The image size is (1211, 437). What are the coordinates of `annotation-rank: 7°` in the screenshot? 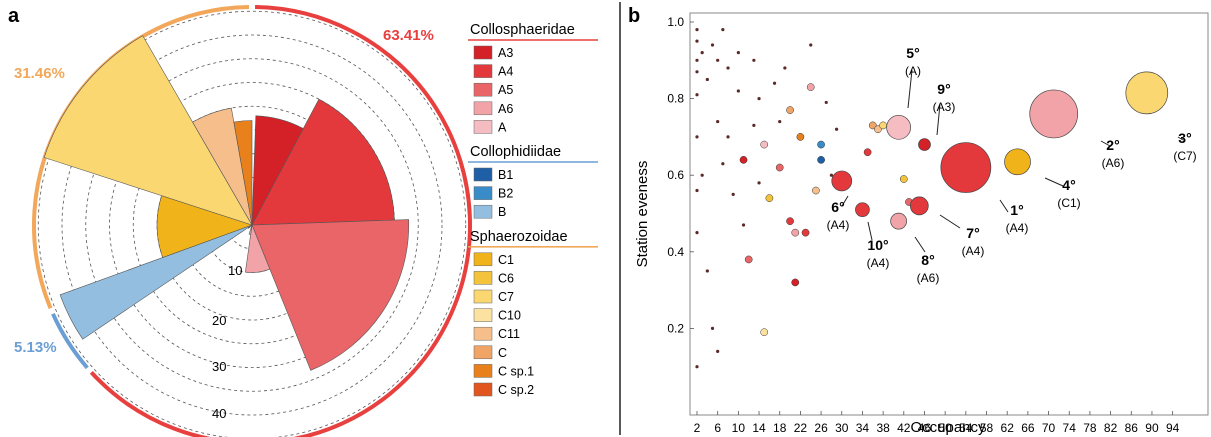 It's located at (972, 233).